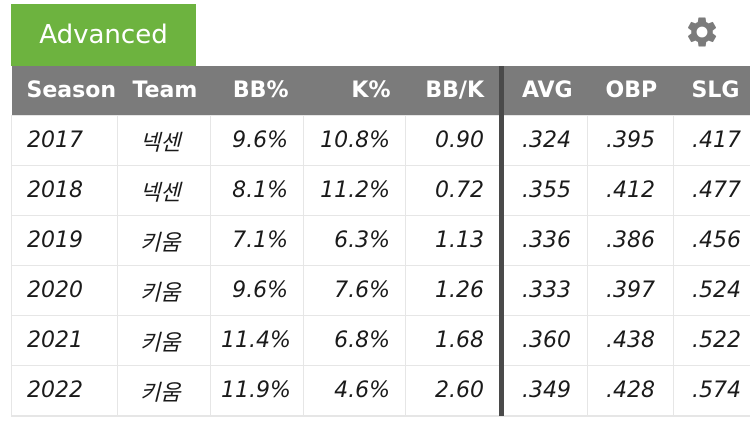  Describe the element at coordinates (257, 91) in the screenshot. I see `header-bb-pct: BB%` at that location.